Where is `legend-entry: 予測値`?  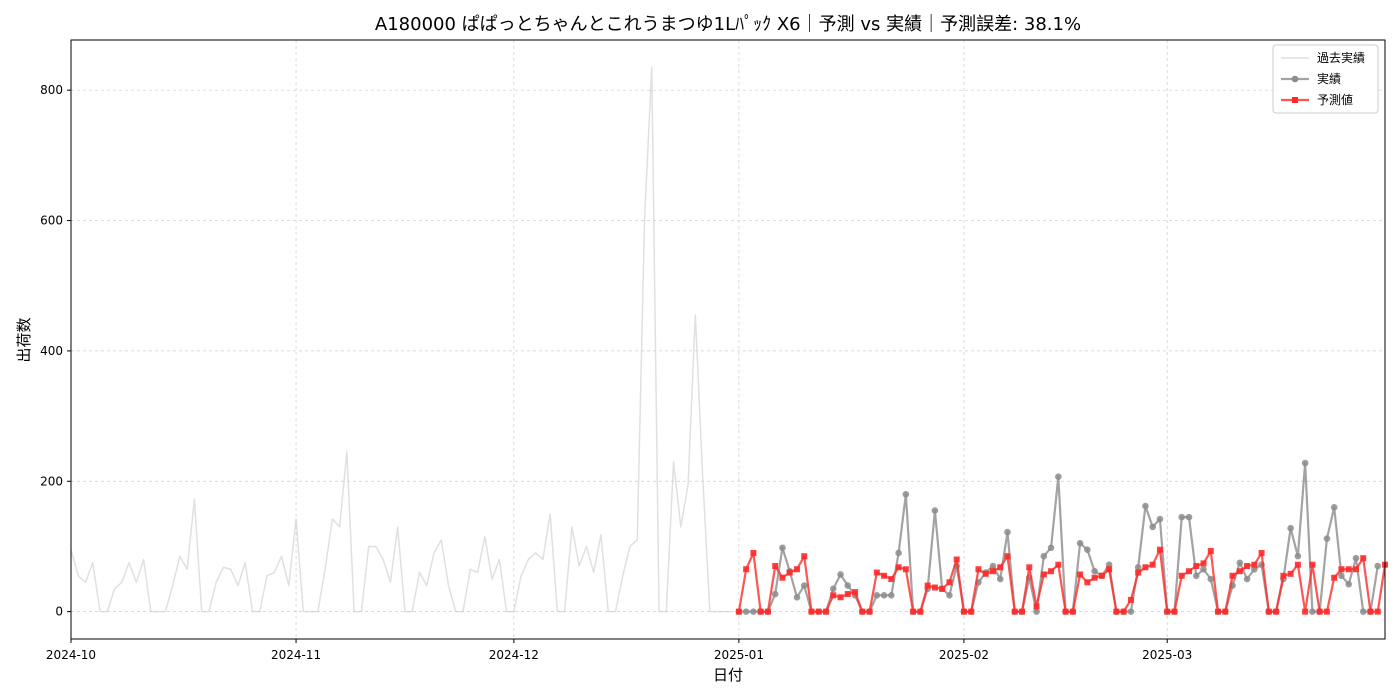 legend-entry: 予測値 is located at coordinates (1317, 99).